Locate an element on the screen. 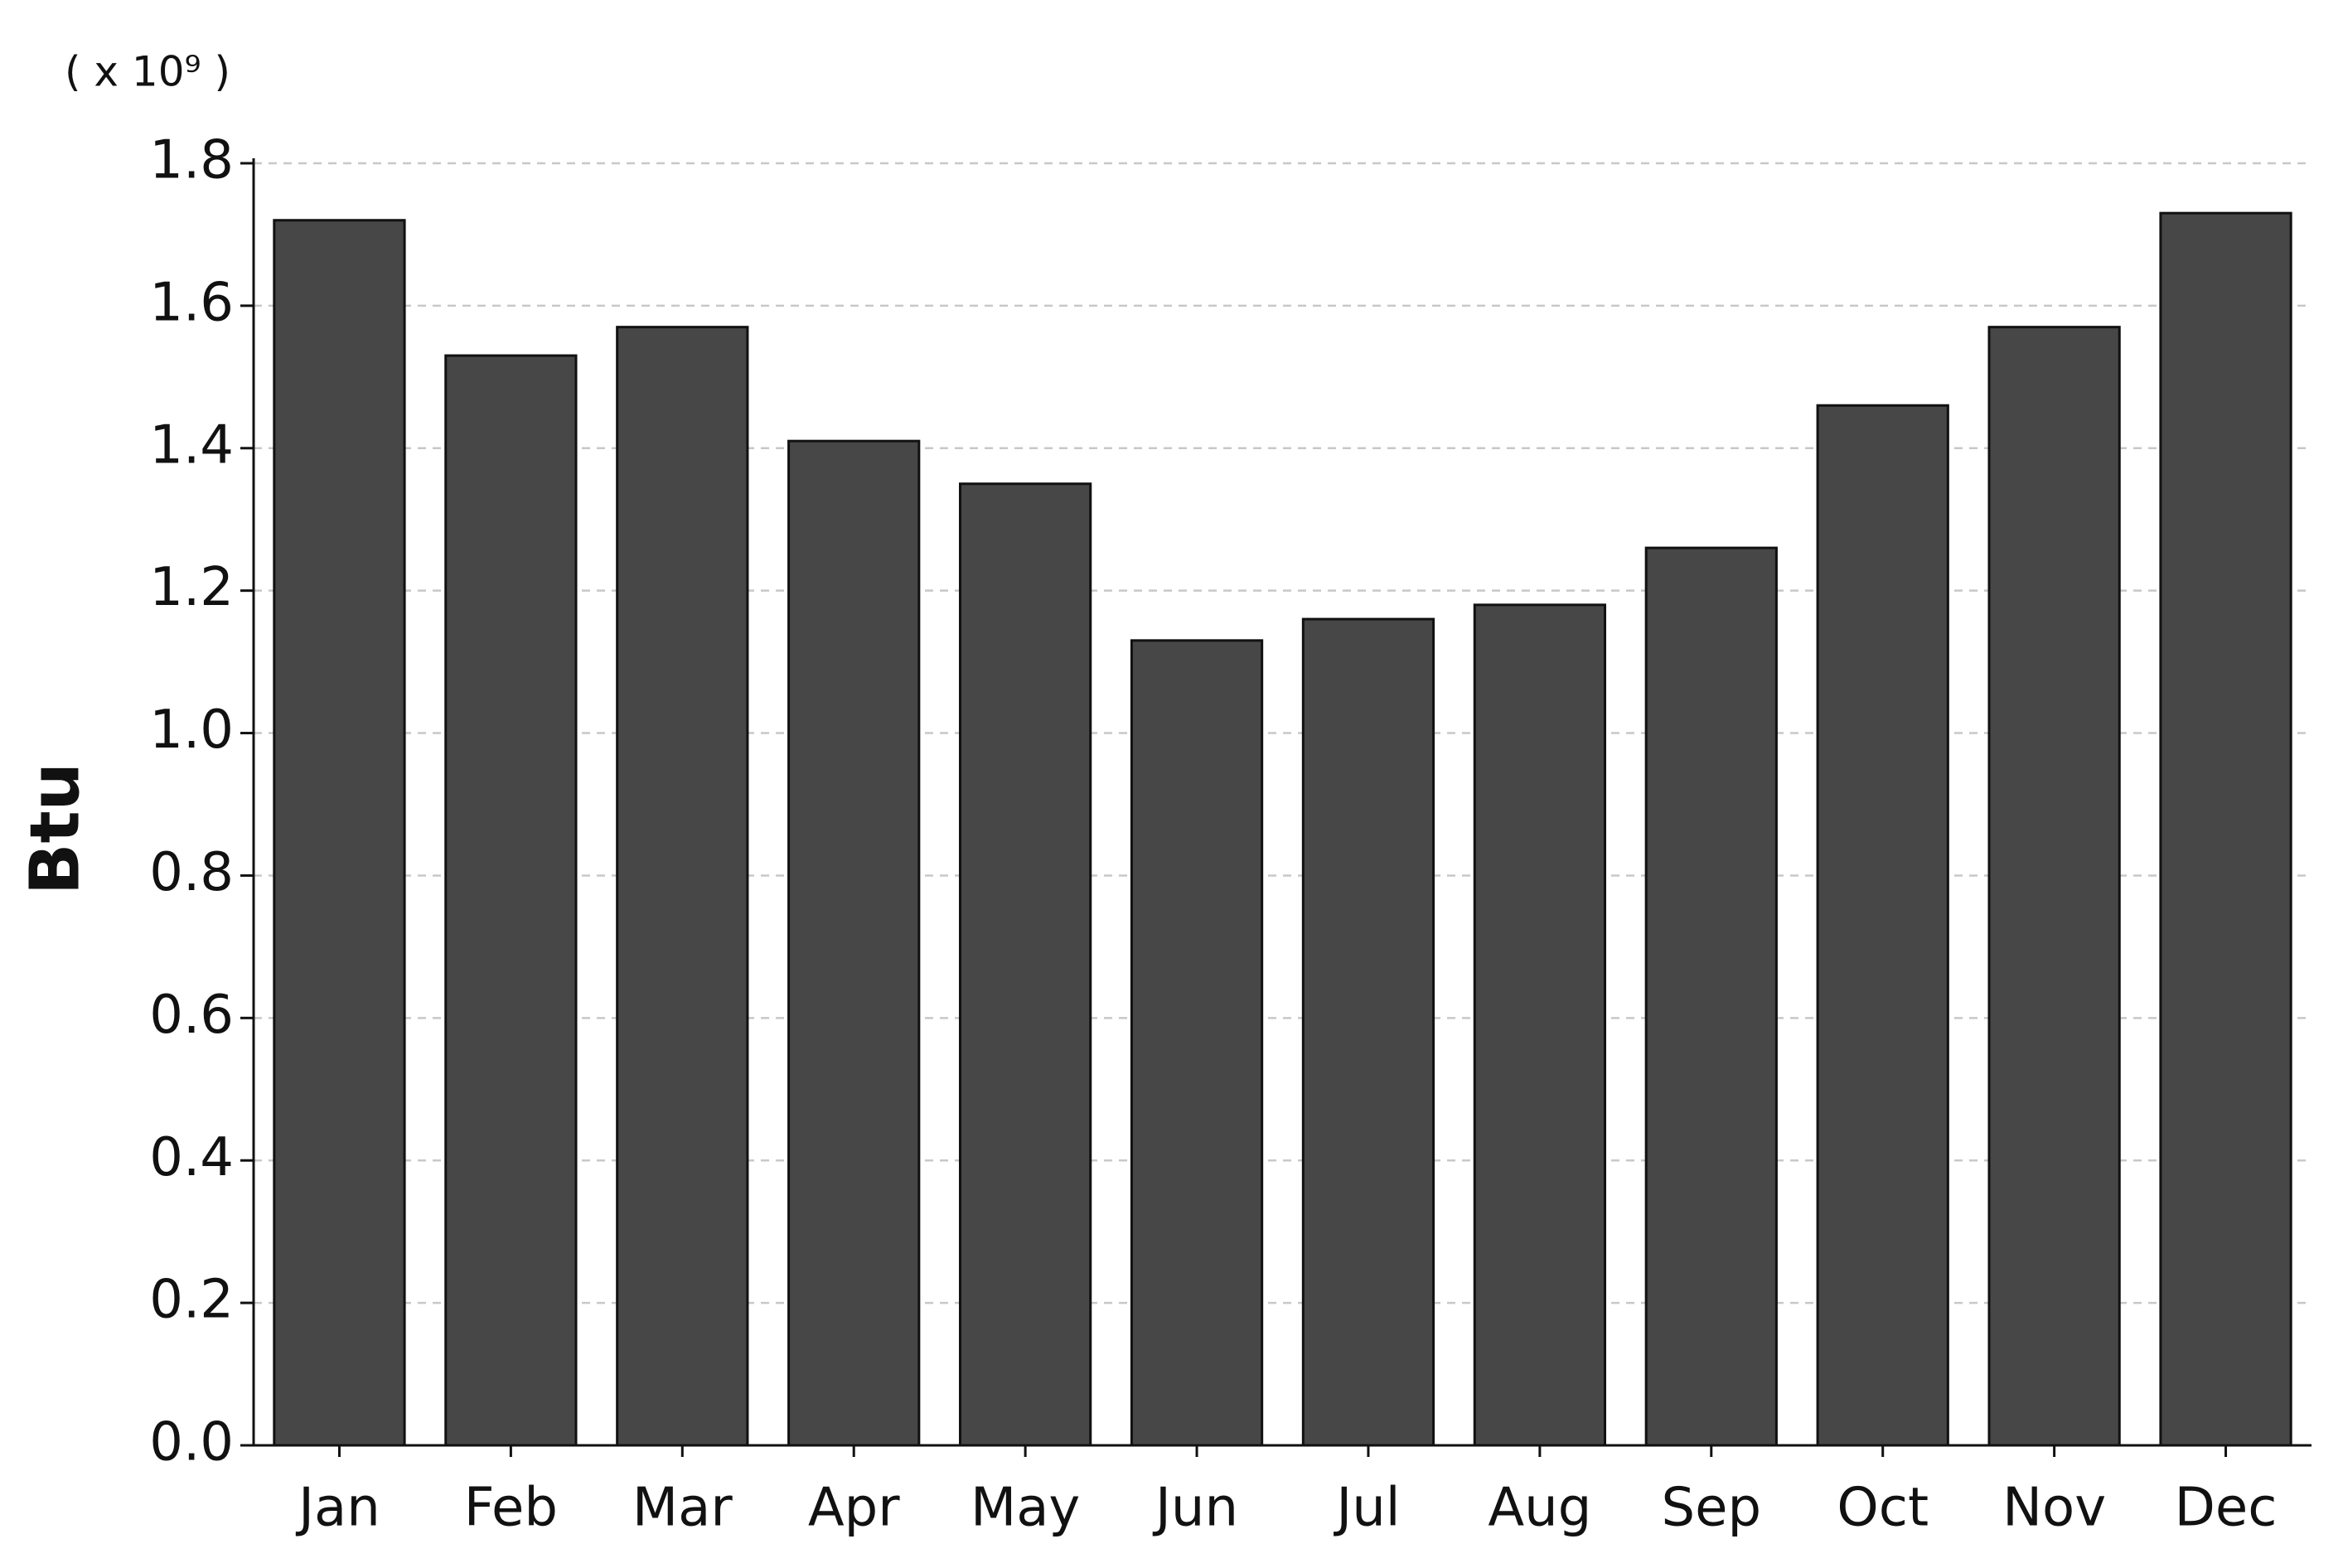 The image size is (2343, 1568). y-tick-label: 1.2 is located at coordinates (192, 587).